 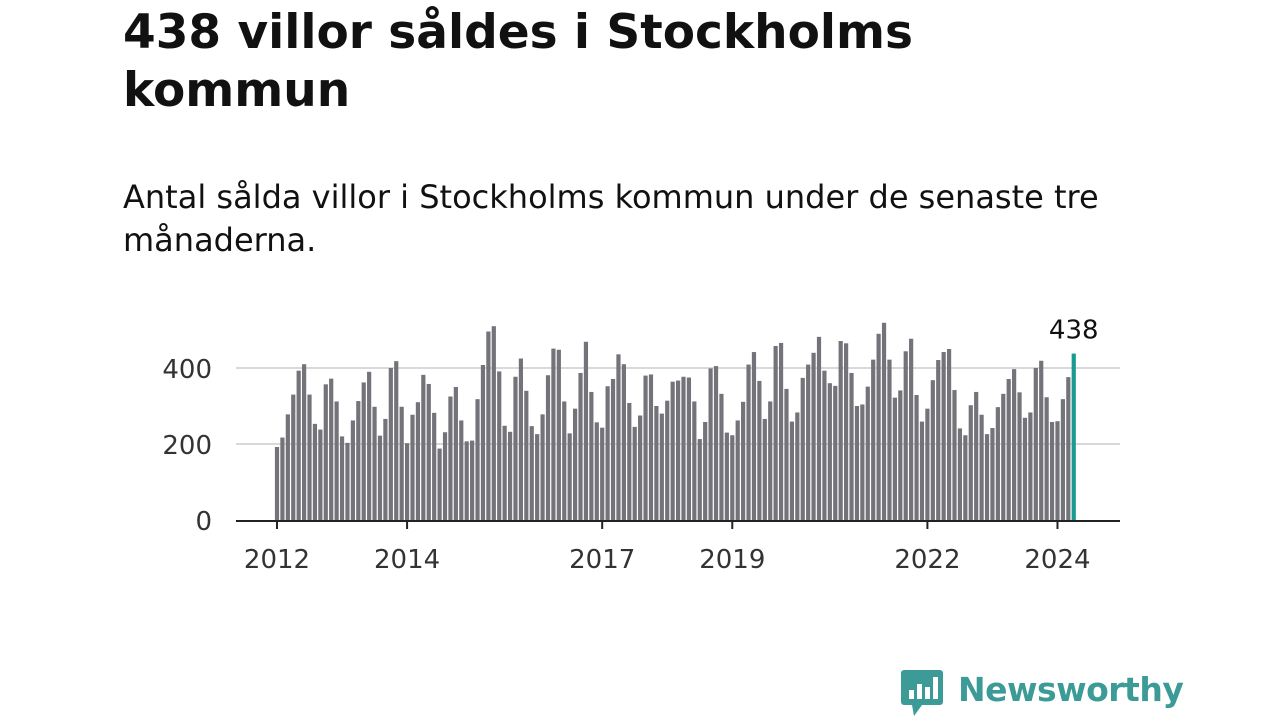 What do you see at coordinates (602, 560) in the screenshot?
I see `x-tick-label: 2017` at bounding box center [602, 560].